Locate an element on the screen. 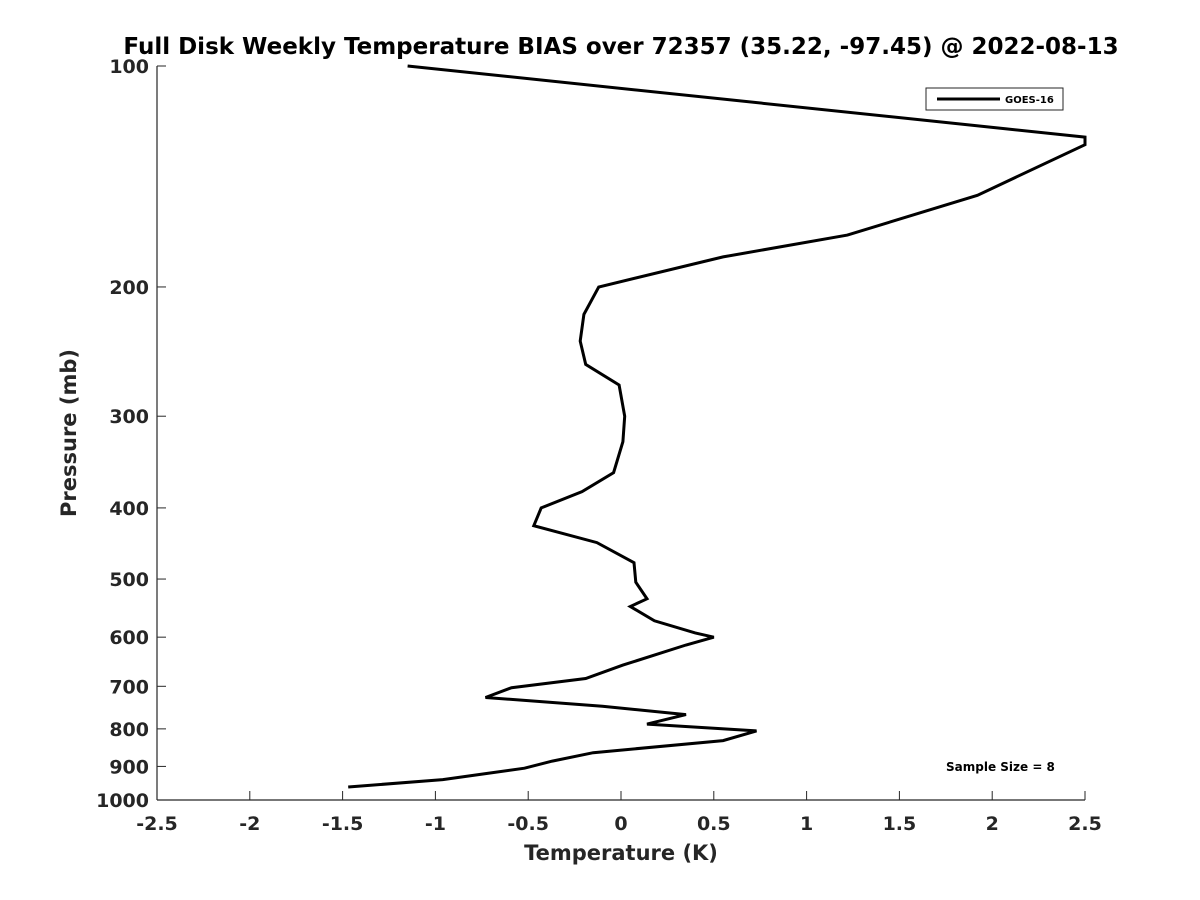  x-tick-label: 1.5 is located at coordinates (900, 824).